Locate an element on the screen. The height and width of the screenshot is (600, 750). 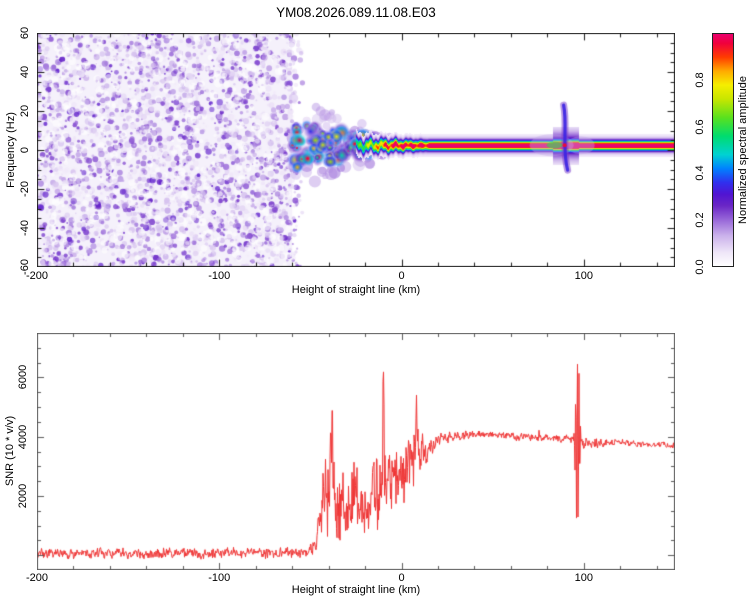
snr-y-tick-label: 2000 is located at coordinates (23, 496).